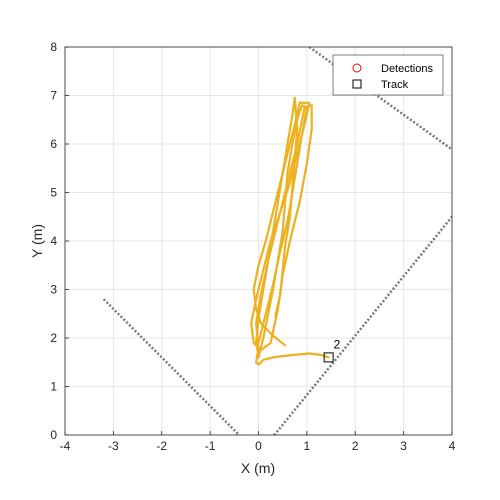 The image size is (500, 500). I want to click on y-tick-label: 2, so click(53, 338).